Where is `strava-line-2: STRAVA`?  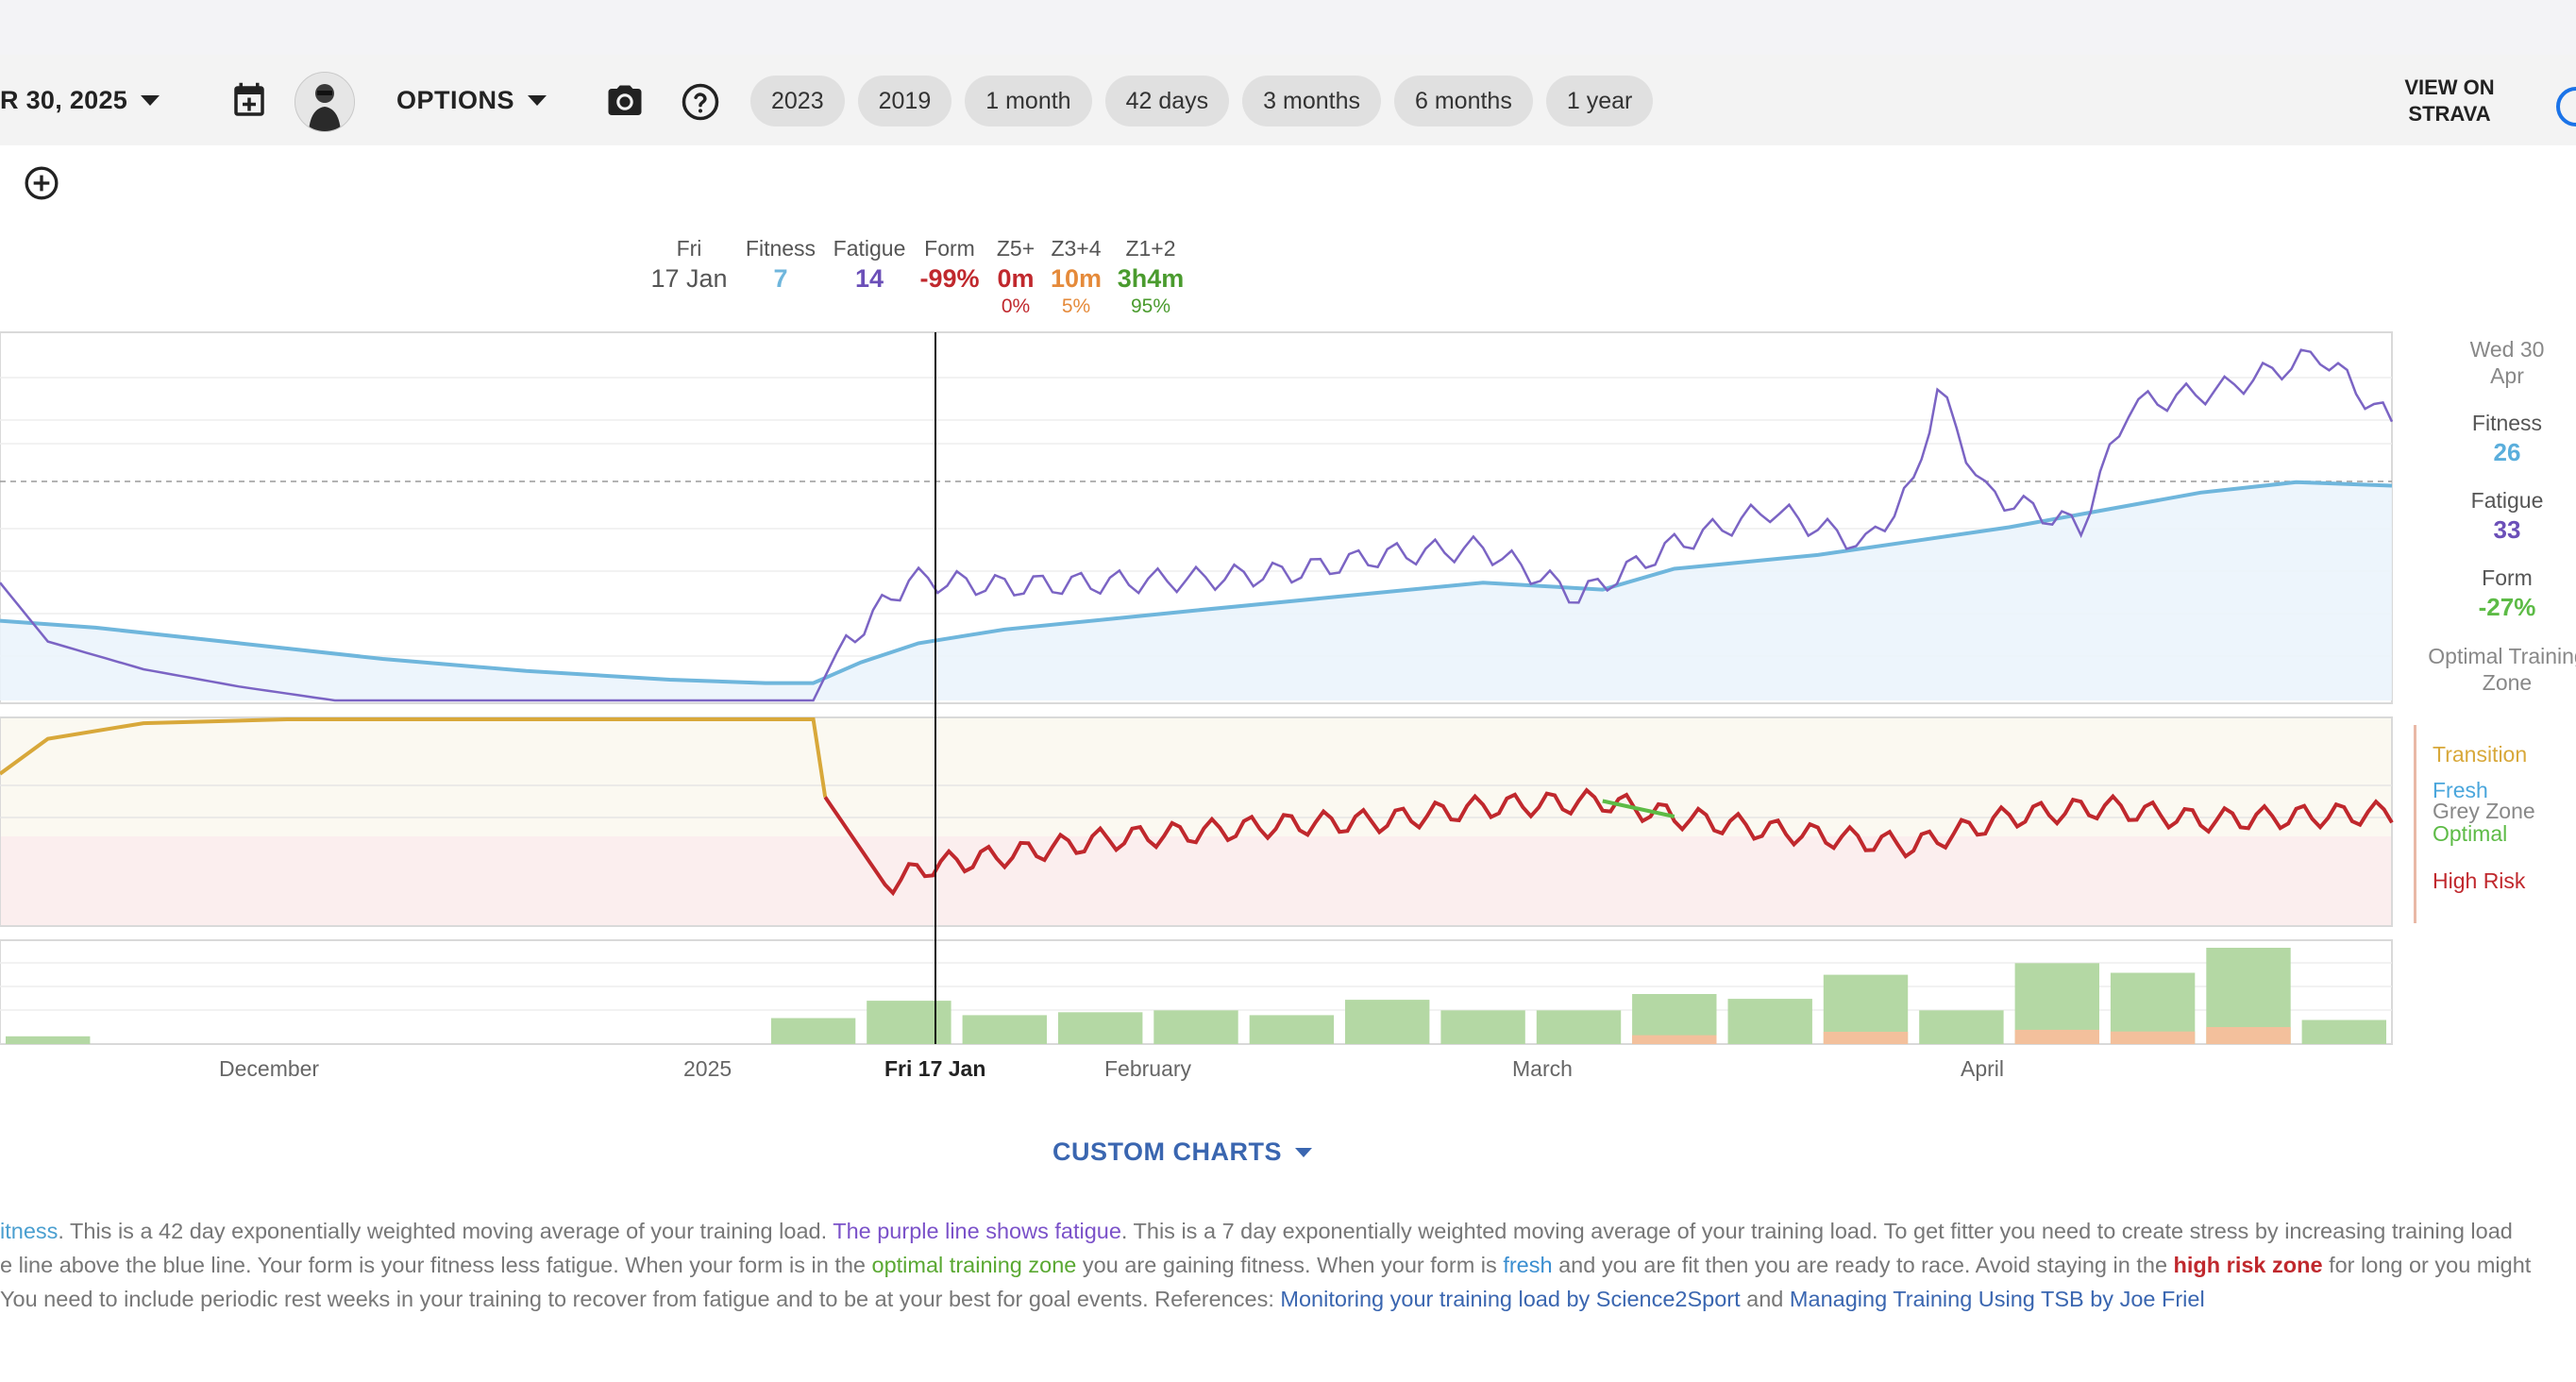 strava-line-2: STRAVA is located at coordinates (2449, 114).